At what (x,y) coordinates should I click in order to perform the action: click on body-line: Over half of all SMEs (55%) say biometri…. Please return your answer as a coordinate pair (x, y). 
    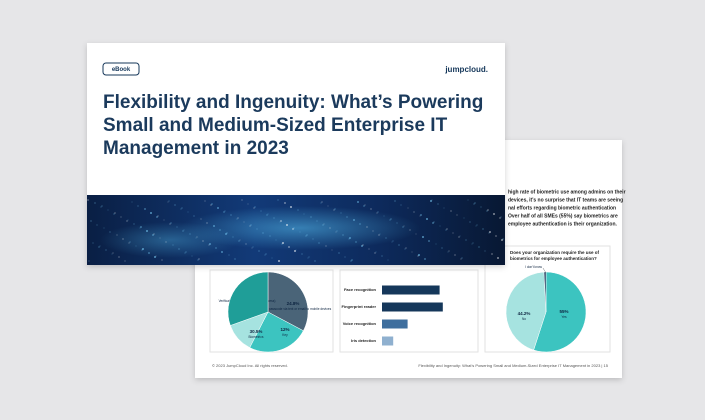
    Looking at the image, I should click on (563, 216).